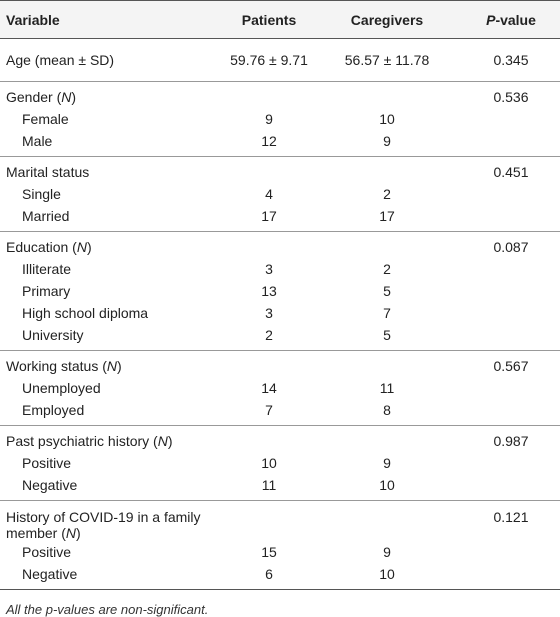  Describe the element at coordinates (280, 337) in the screenshot. I see `row: University 2 5` at that location.